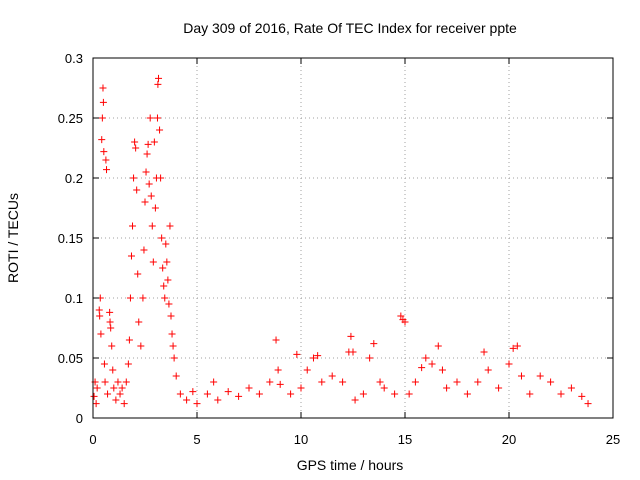 The height and width of the screenshot is (480, 640). I want to click on x-tick-label: 25, so click(613, 439).